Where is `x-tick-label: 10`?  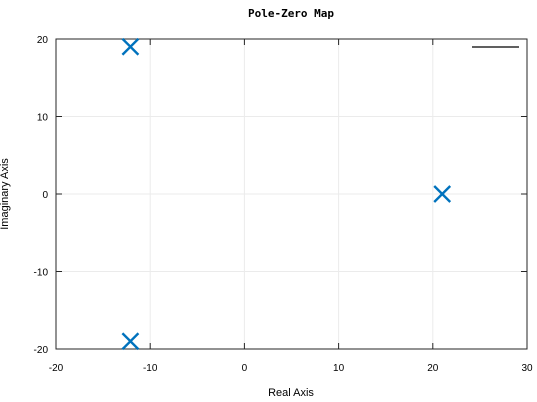 x-tick-label: 10 is located at coordinates (339, 368).